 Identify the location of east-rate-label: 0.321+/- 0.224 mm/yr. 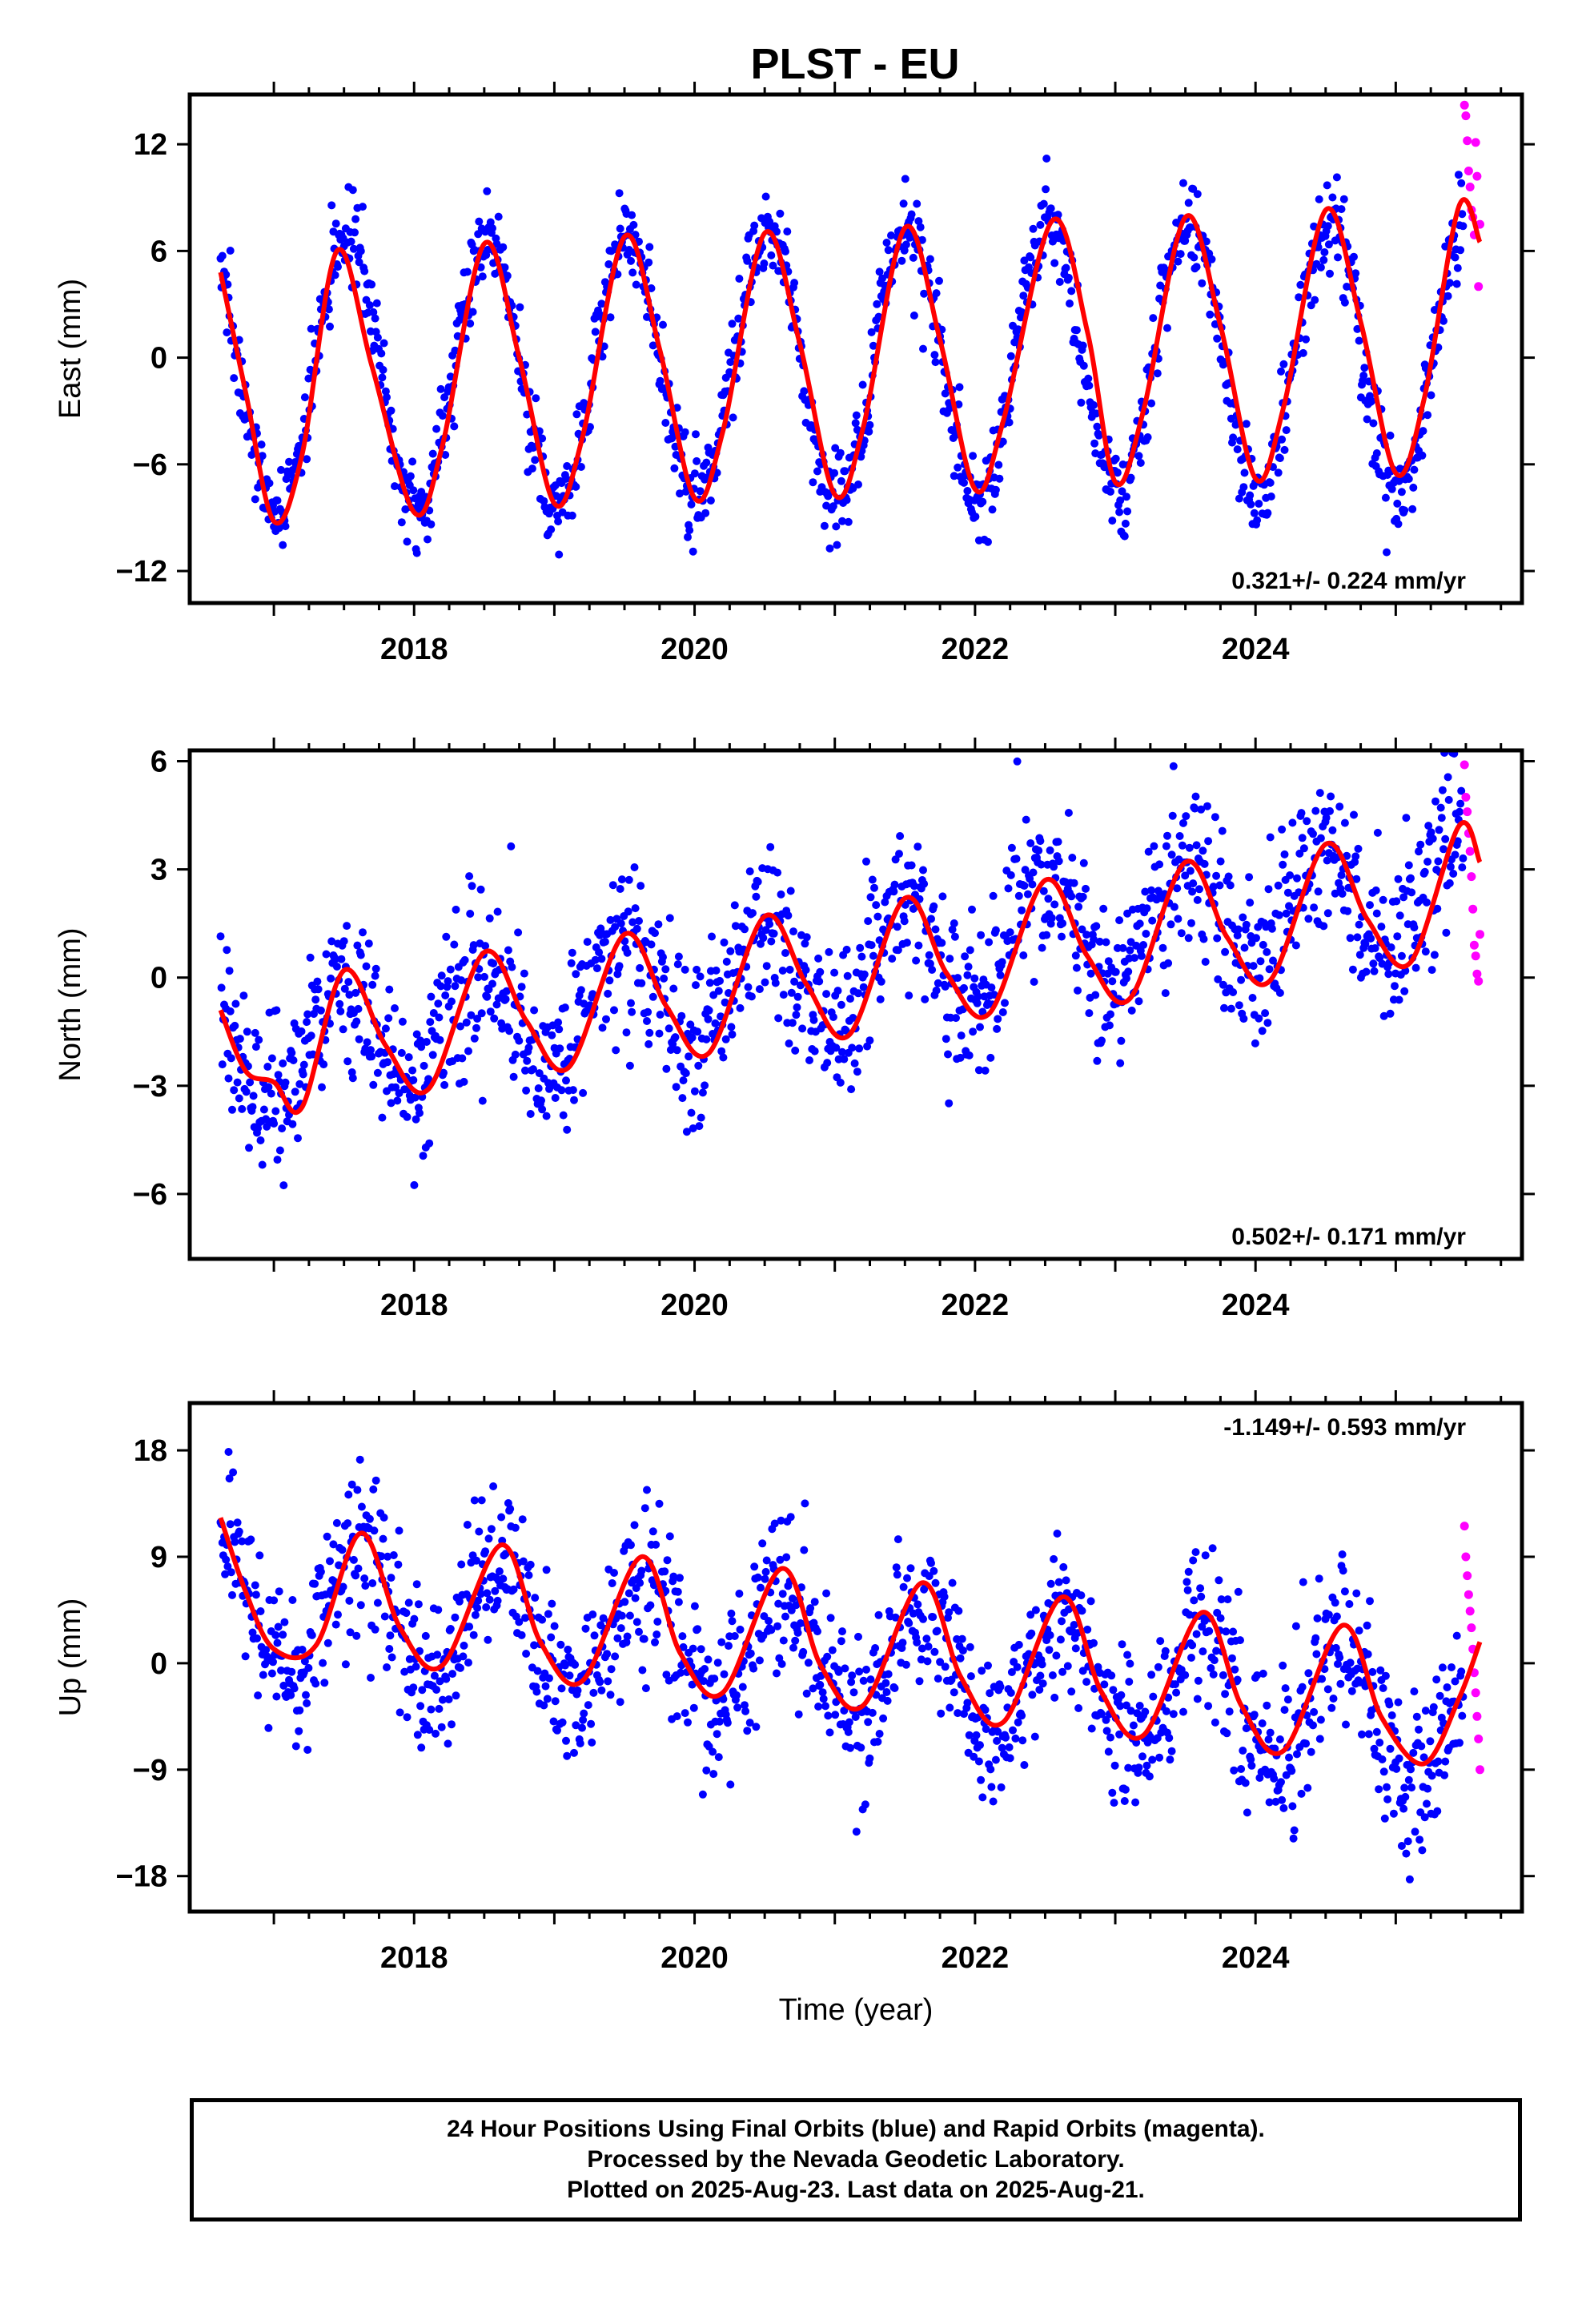
(1349, 581).